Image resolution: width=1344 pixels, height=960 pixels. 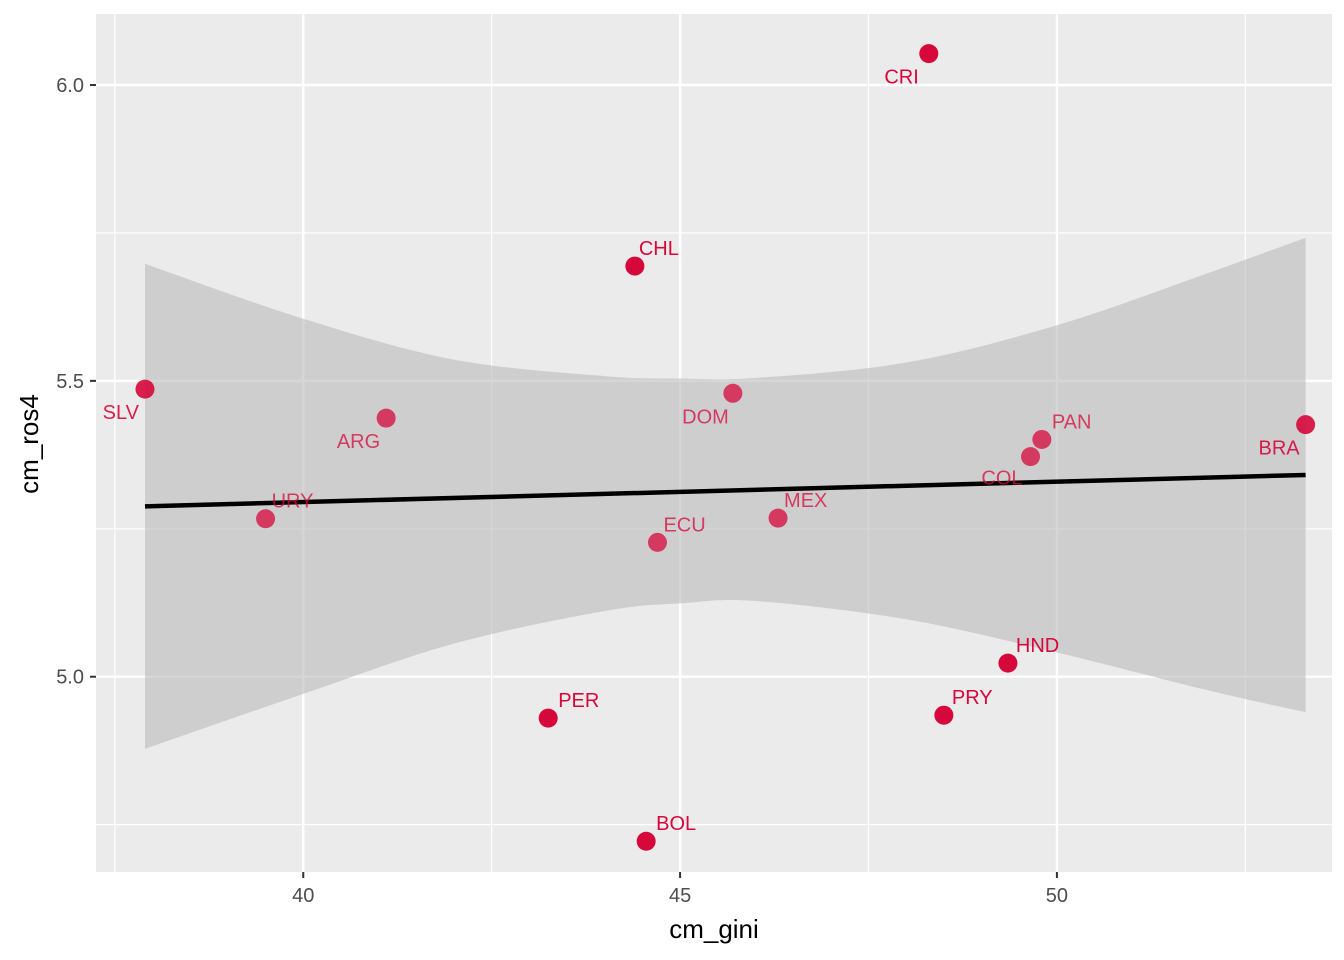 What do you see at coordinates (805, 501) in the screenshot?
I see `point-label-mex: MEX` at bounding box center [805, 501].